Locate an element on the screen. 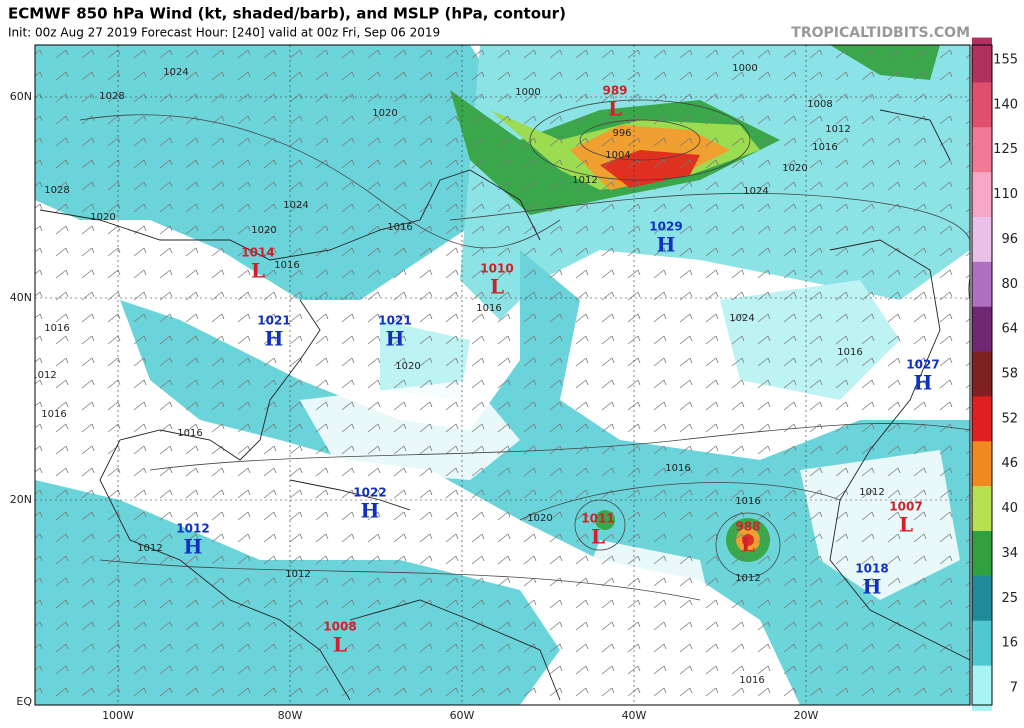  colorbar-label: 96 is located at coordinates (1009, 239).